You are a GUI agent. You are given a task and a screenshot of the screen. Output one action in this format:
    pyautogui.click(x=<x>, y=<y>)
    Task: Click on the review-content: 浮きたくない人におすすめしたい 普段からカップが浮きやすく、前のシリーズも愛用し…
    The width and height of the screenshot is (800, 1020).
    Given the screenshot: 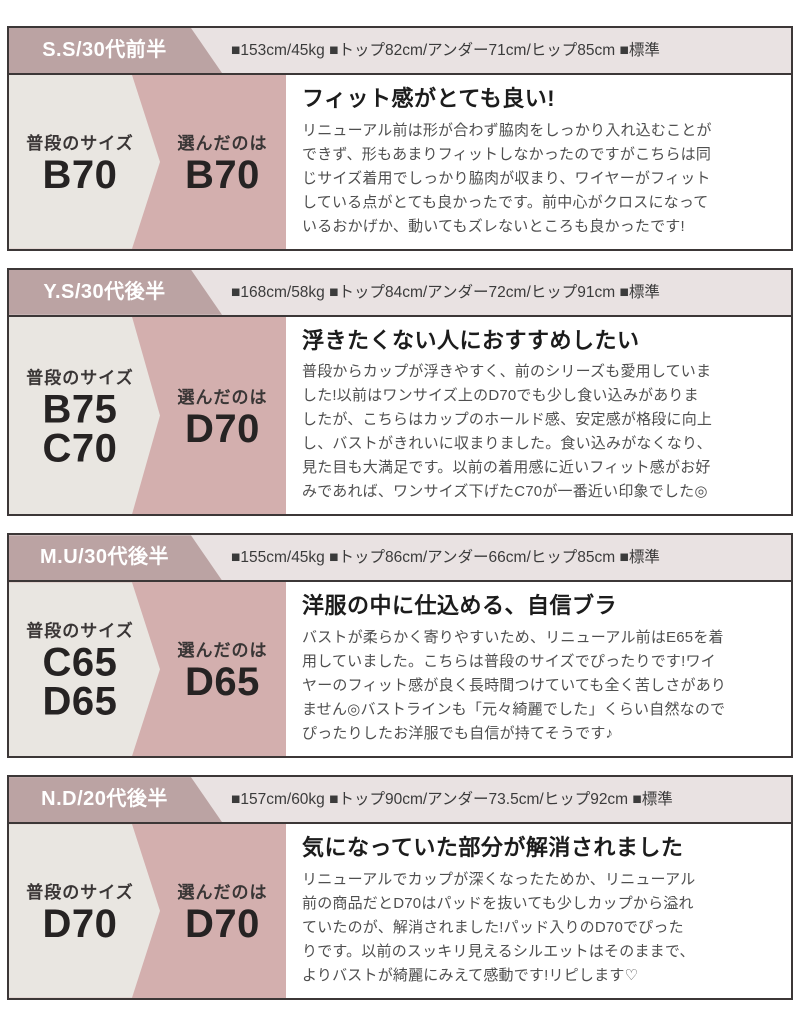 What is the action you would take?
    pyautogui.click(x=538, y=416)
    